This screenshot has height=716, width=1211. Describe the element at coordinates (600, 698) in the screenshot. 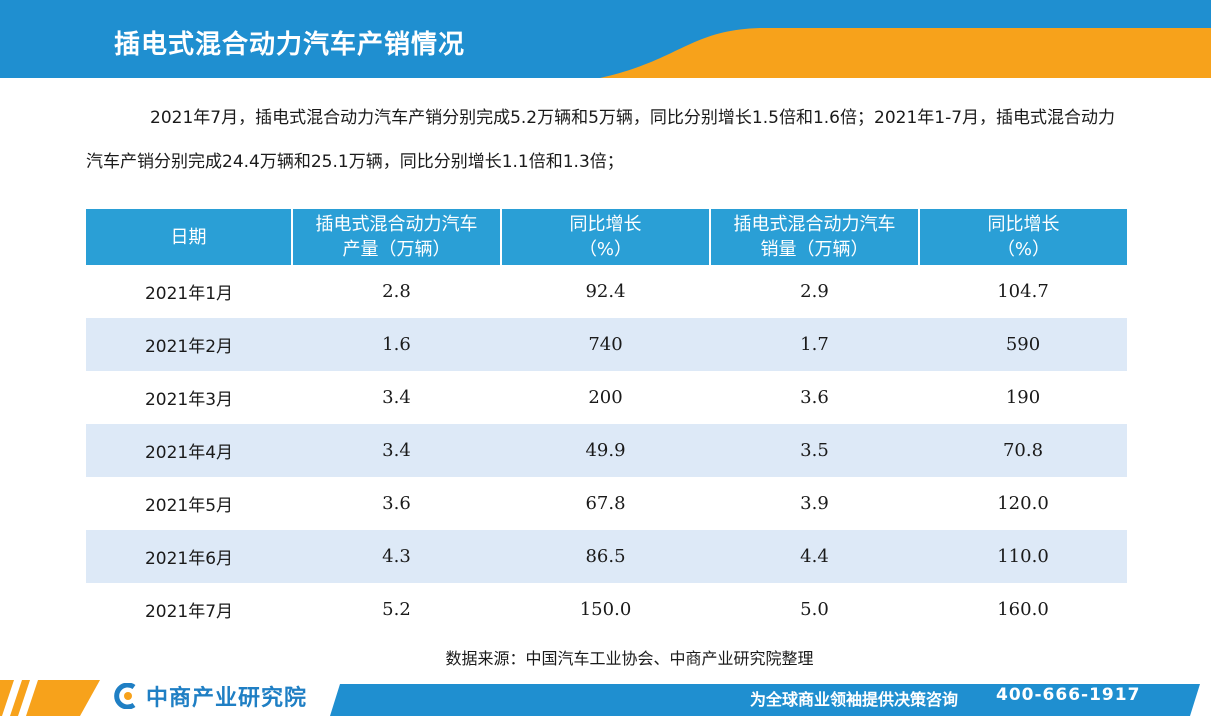

I see `footer-background` at that location.